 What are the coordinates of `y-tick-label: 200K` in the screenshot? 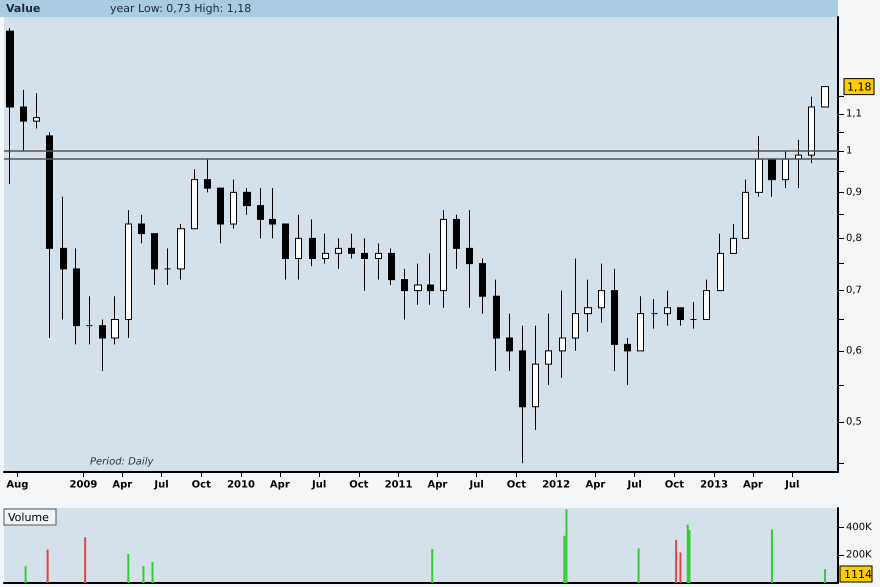 It's located at (859, 555).